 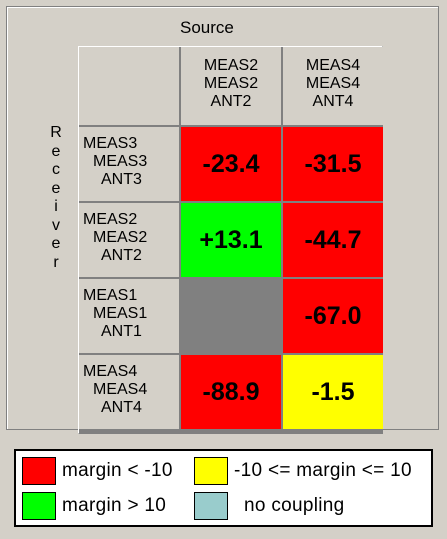 What do you see at coordinates (207, 27) in the screenshot?
I see `source-axis-label: Source` at bounding box center [207, 27].